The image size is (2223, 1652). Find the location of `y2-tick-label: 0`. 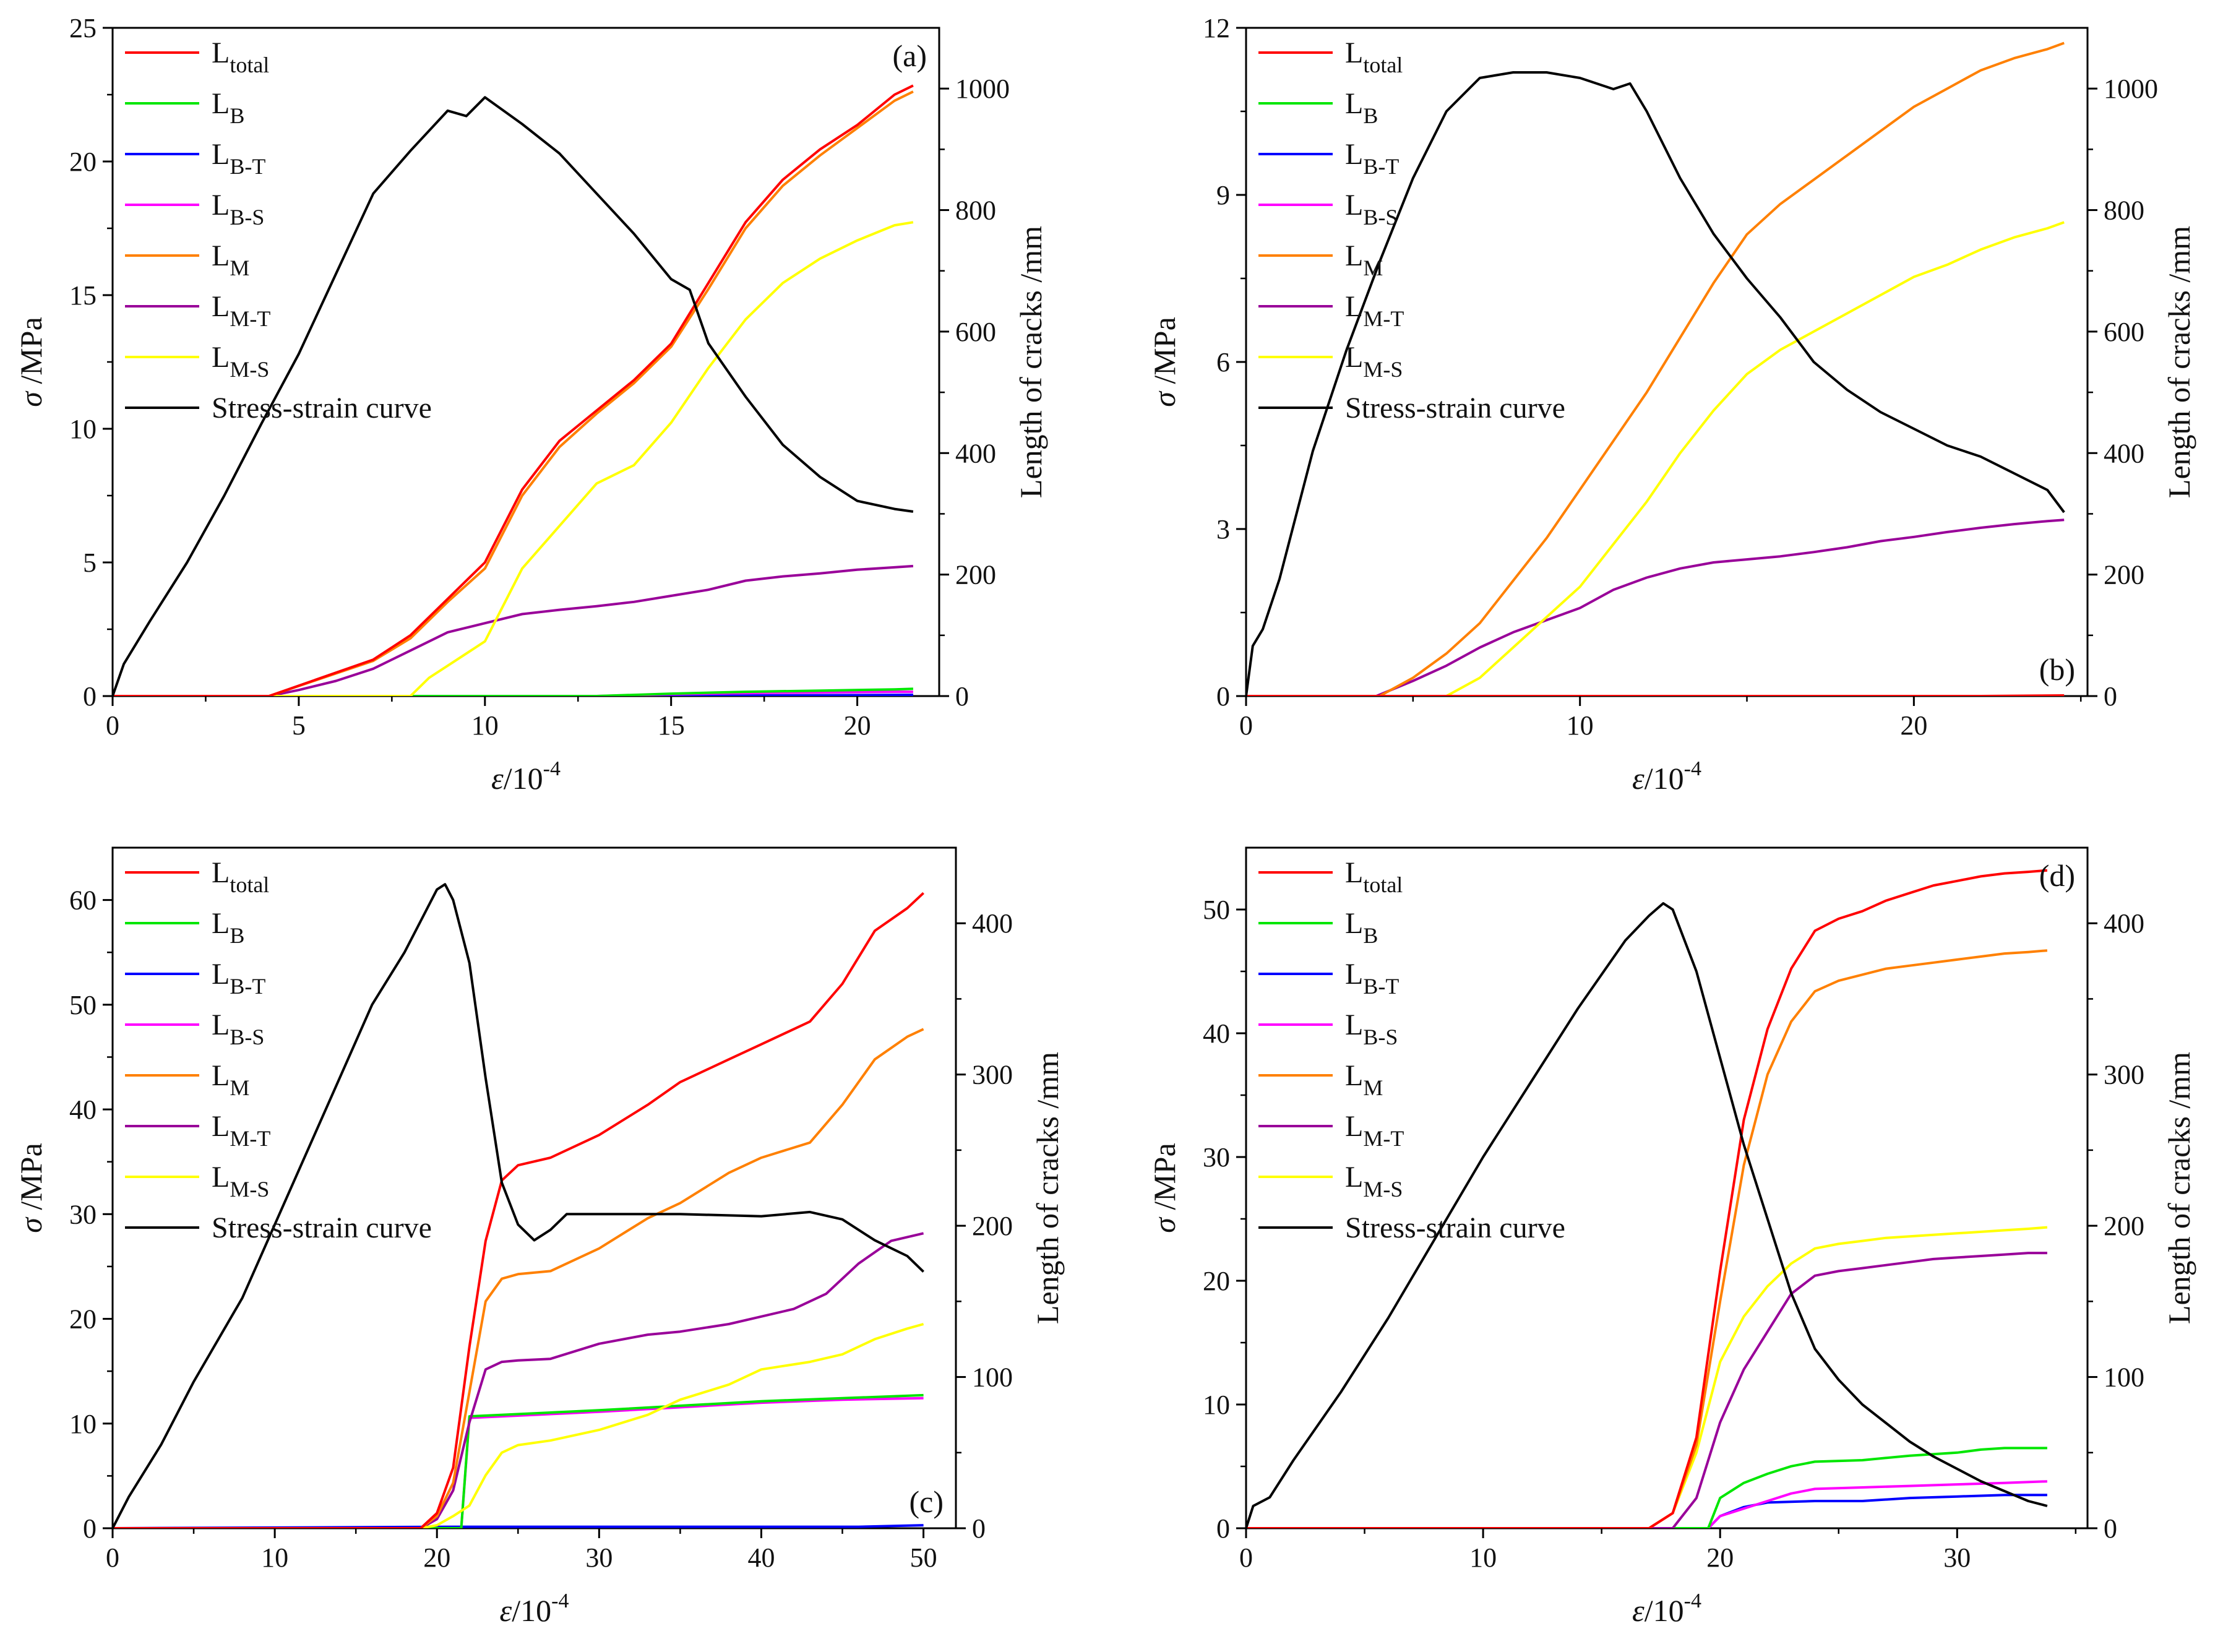

y2-tick-label: 0 is located at coordinates (2111, 697).